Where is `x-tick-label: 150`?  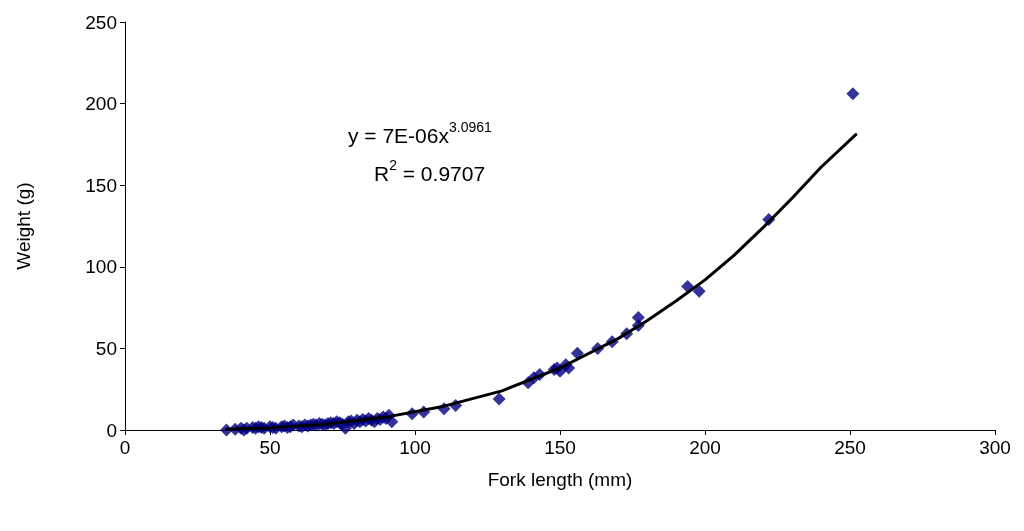
x-tick-label: 150 is located at coordinates (560, 447).